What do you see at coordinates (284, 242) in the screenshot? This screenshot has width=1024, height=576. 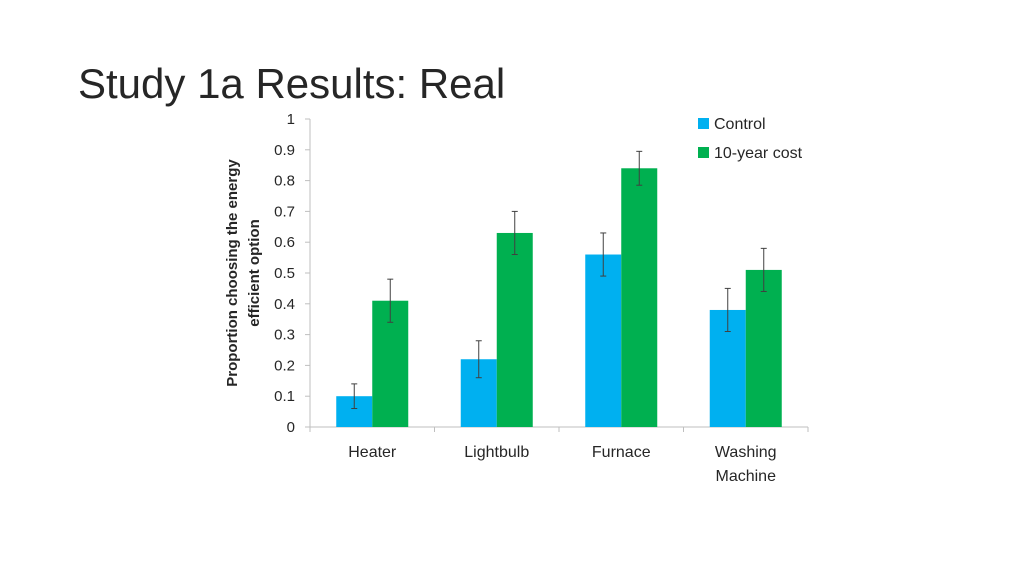 I see `y-tick-label: 0.6` at bounding box center [284, 242].